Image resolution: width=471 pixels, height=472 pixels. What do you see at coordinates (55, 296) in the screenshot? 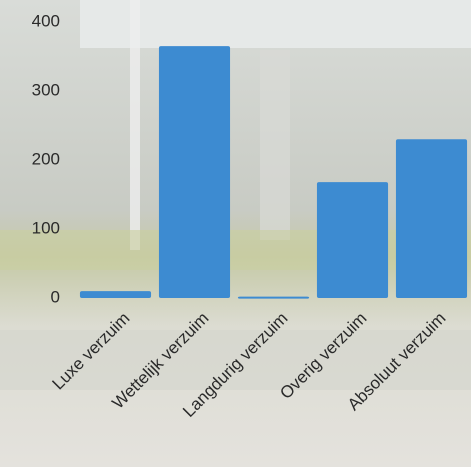
I see `y-tick-label: 0` at bounding box center [55, 296].